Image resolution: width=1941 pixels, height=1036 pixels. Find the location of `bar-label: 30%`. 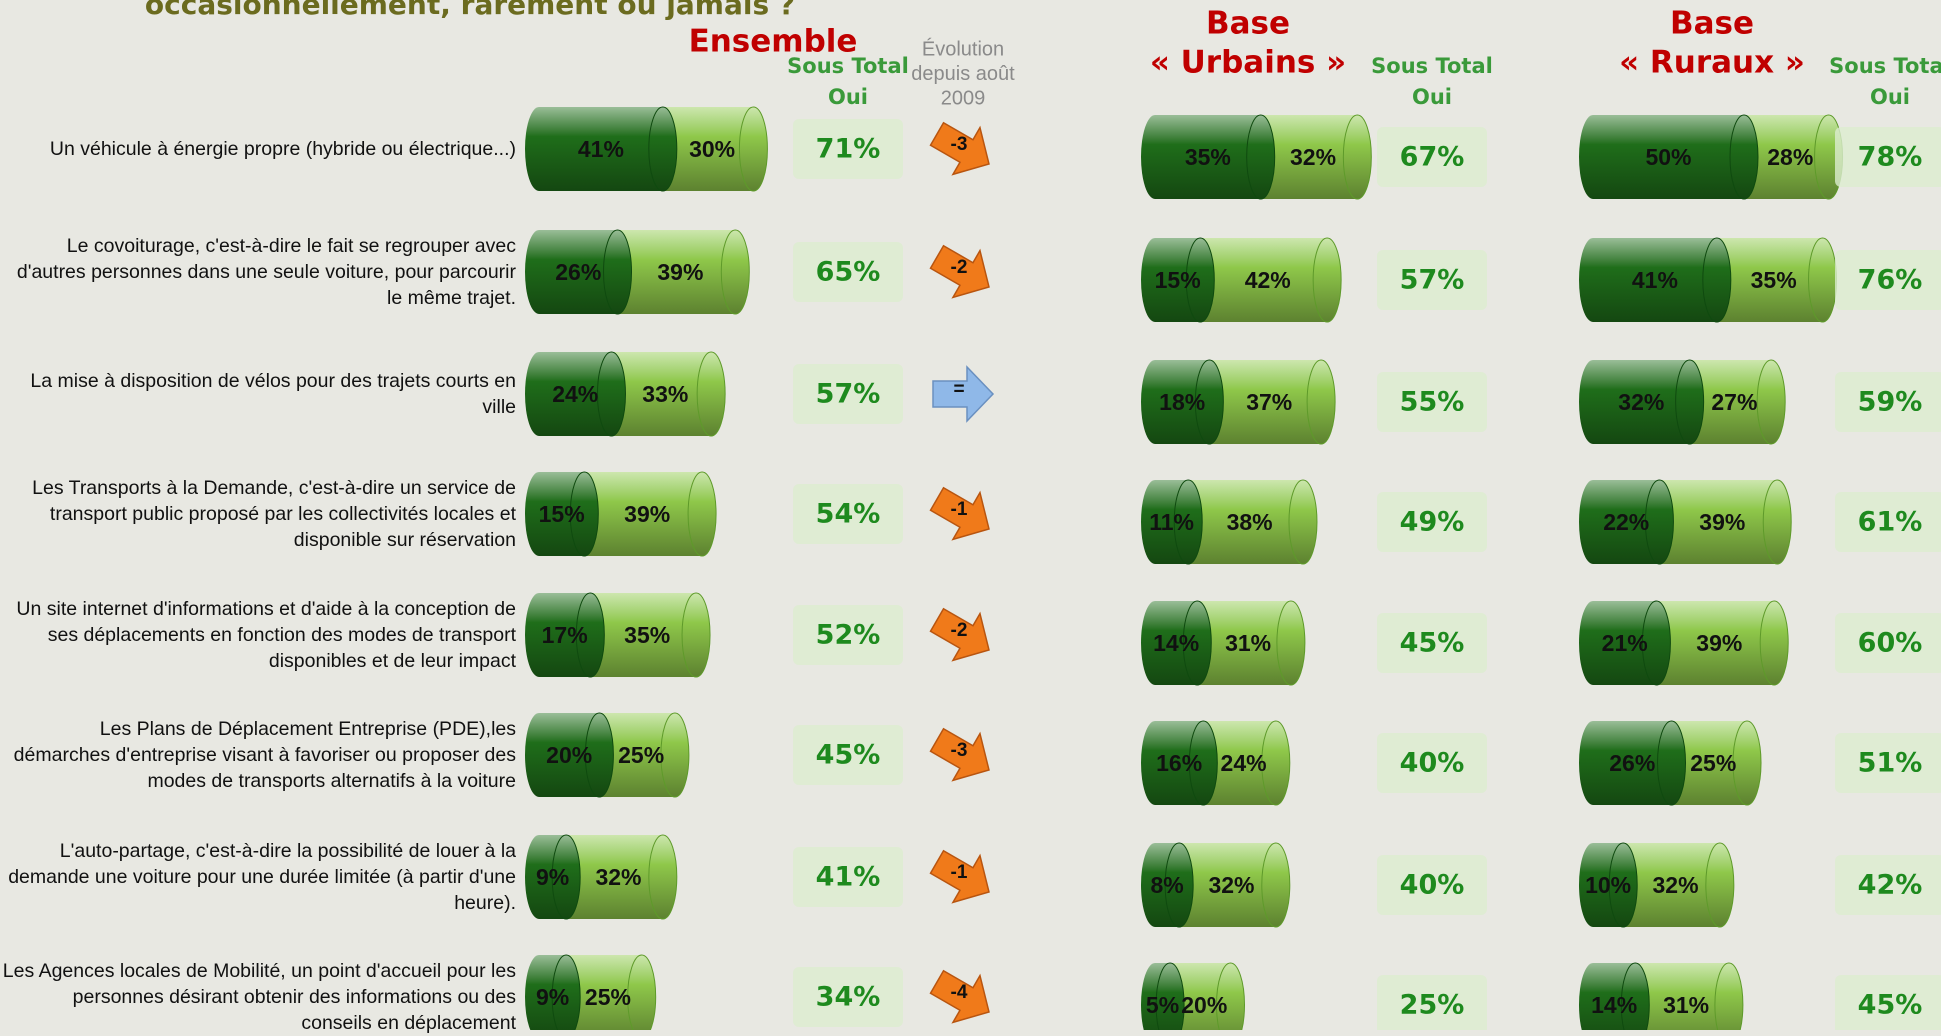

bar-label: 30% is located at coordinates (712, 149).